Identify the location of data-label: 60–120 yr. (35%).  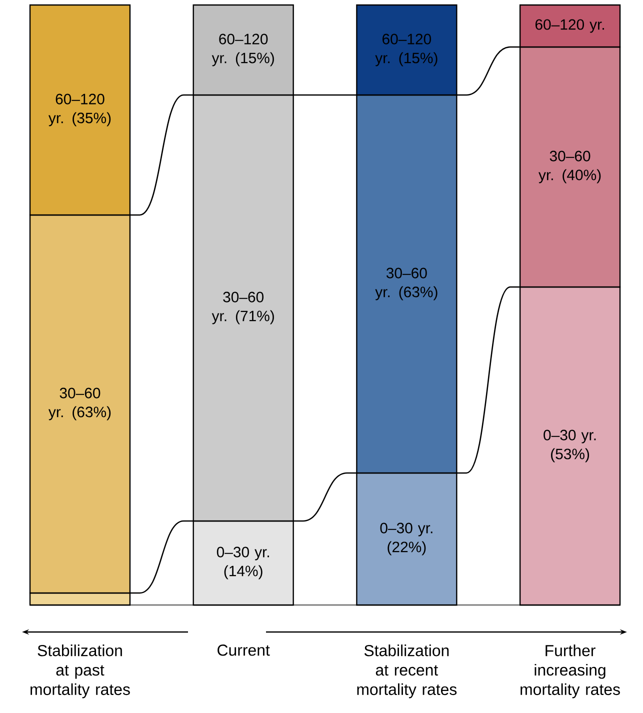
(79, 110).